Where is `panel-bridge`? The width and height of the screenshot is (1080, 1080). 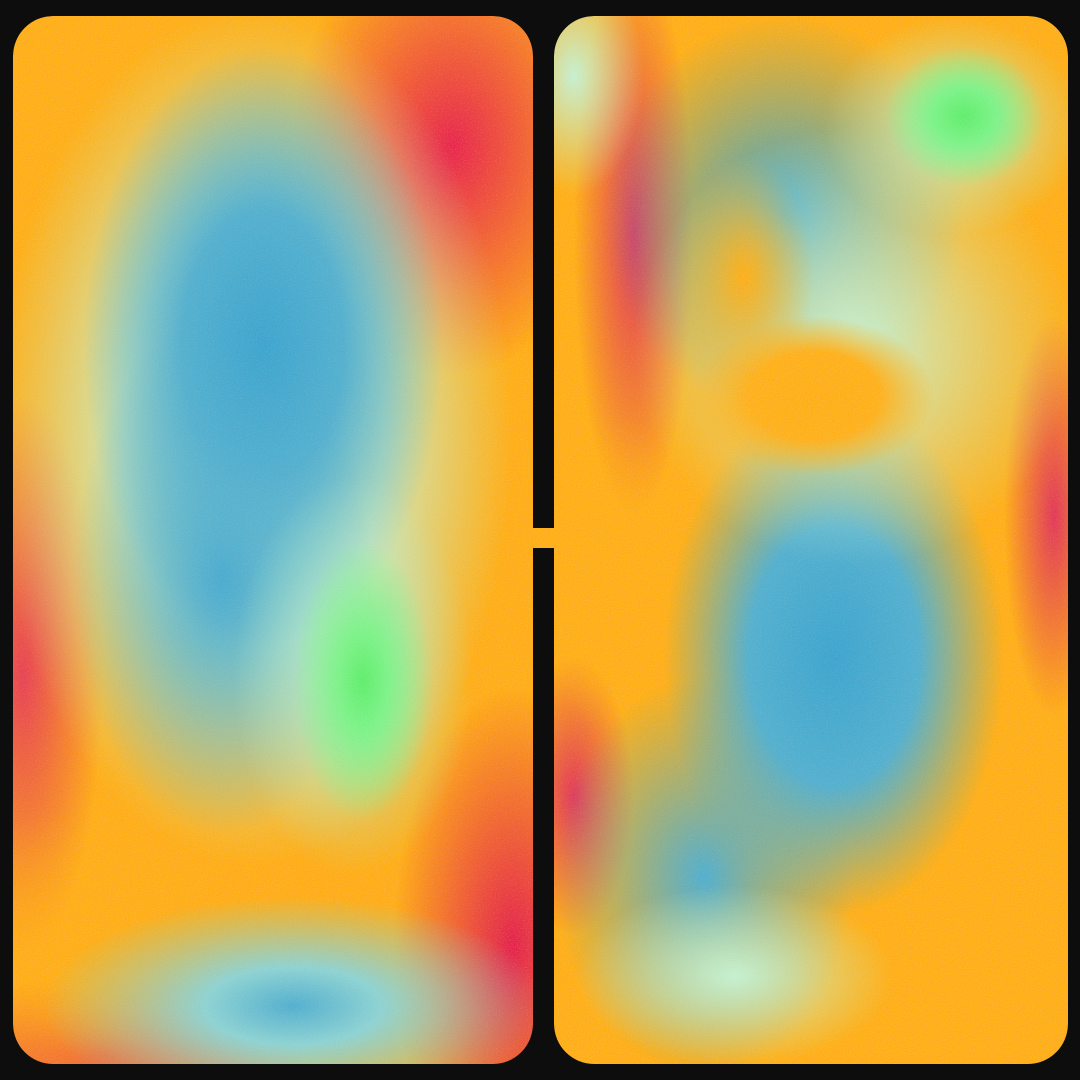
panel-bridge is located at coordinates (544, 538).